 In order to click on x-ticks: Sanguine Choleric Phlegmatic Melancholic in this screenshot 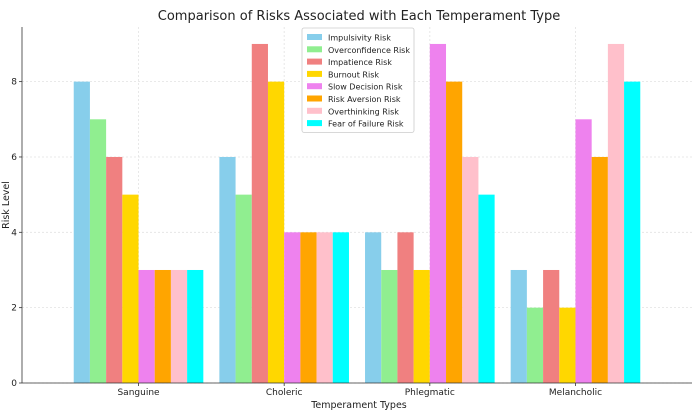, I will do `click(359, 390)`.